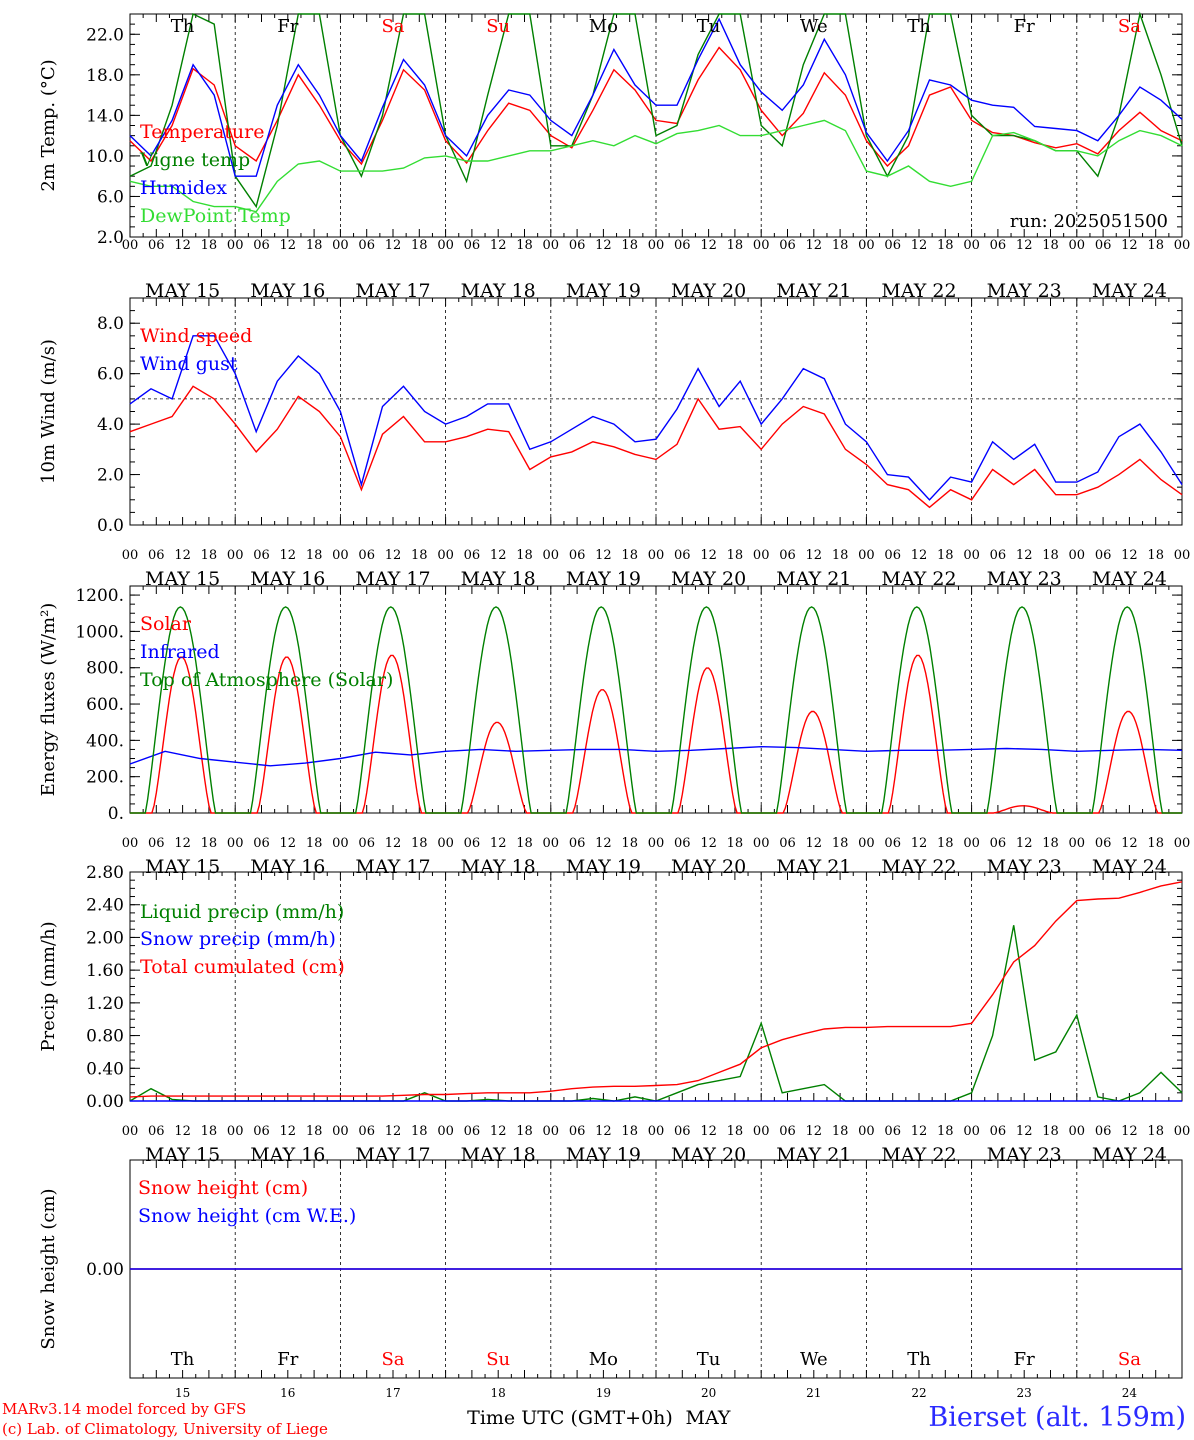  Describe the element at coordinates (603, 291) in the screenshot. I see `temperature-day-label: MAY 19` at that location.